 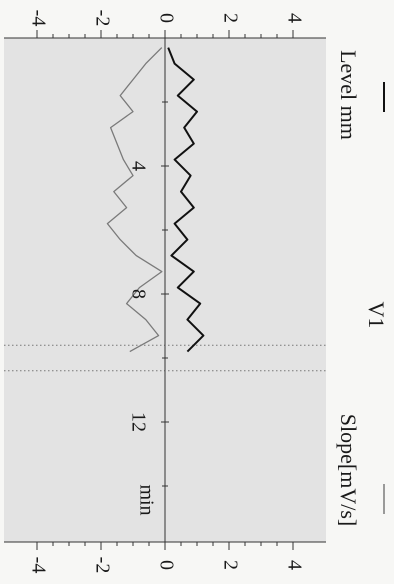 I want to click on top-value-tick-label: 2, so click(x=230, y=18).